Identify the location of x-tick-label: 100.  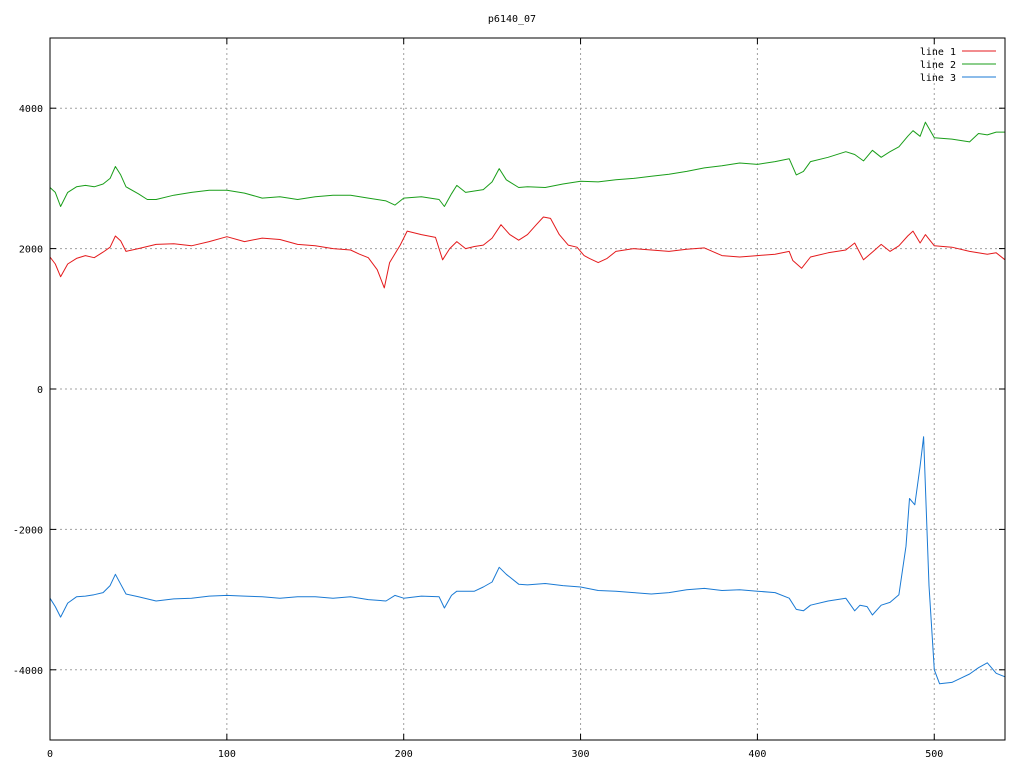
(227, 754).